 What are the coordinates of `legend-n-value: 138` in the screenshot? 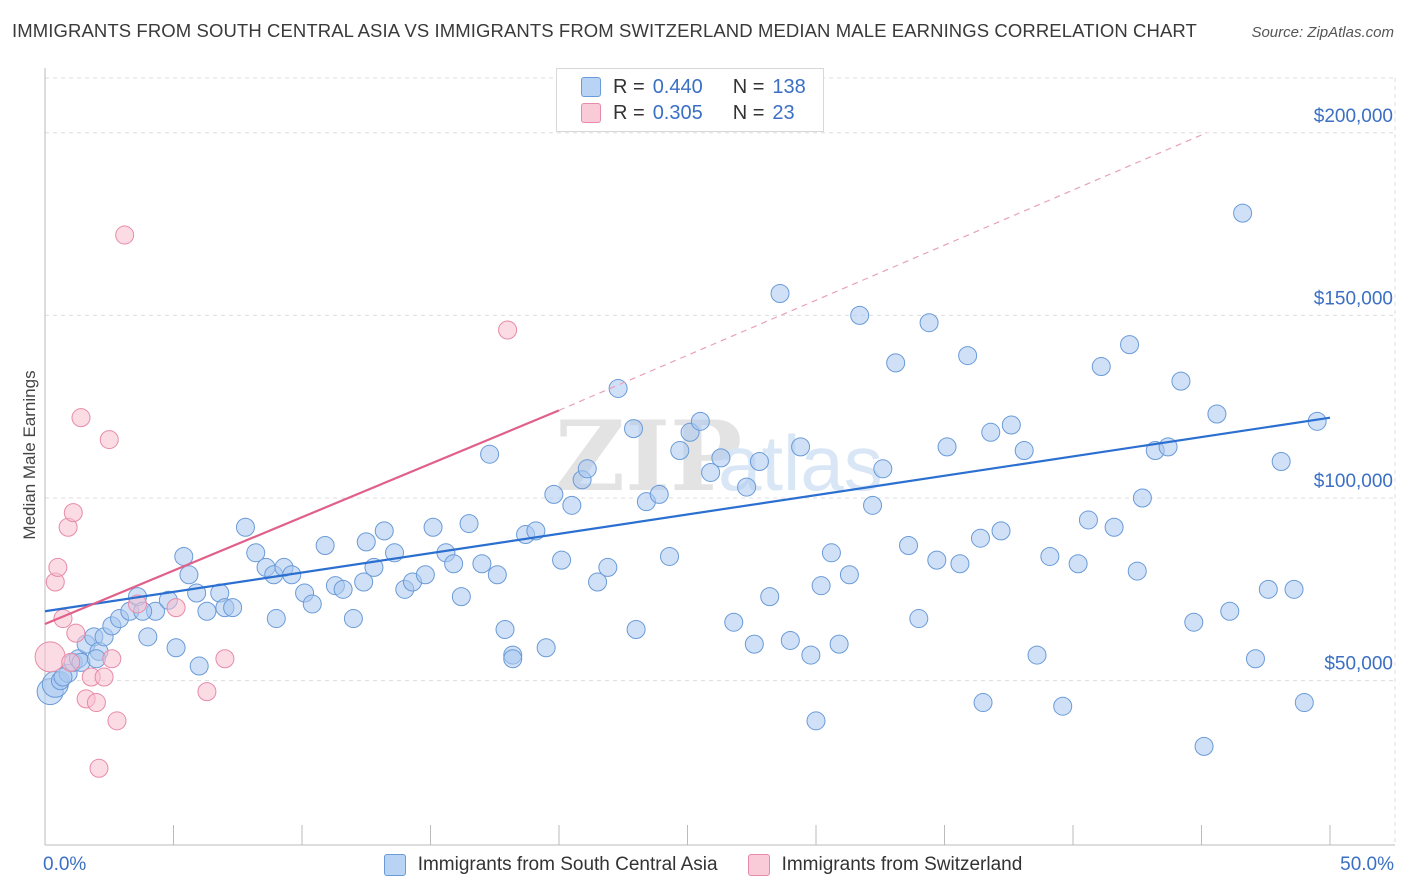 It's located at (789, 86).